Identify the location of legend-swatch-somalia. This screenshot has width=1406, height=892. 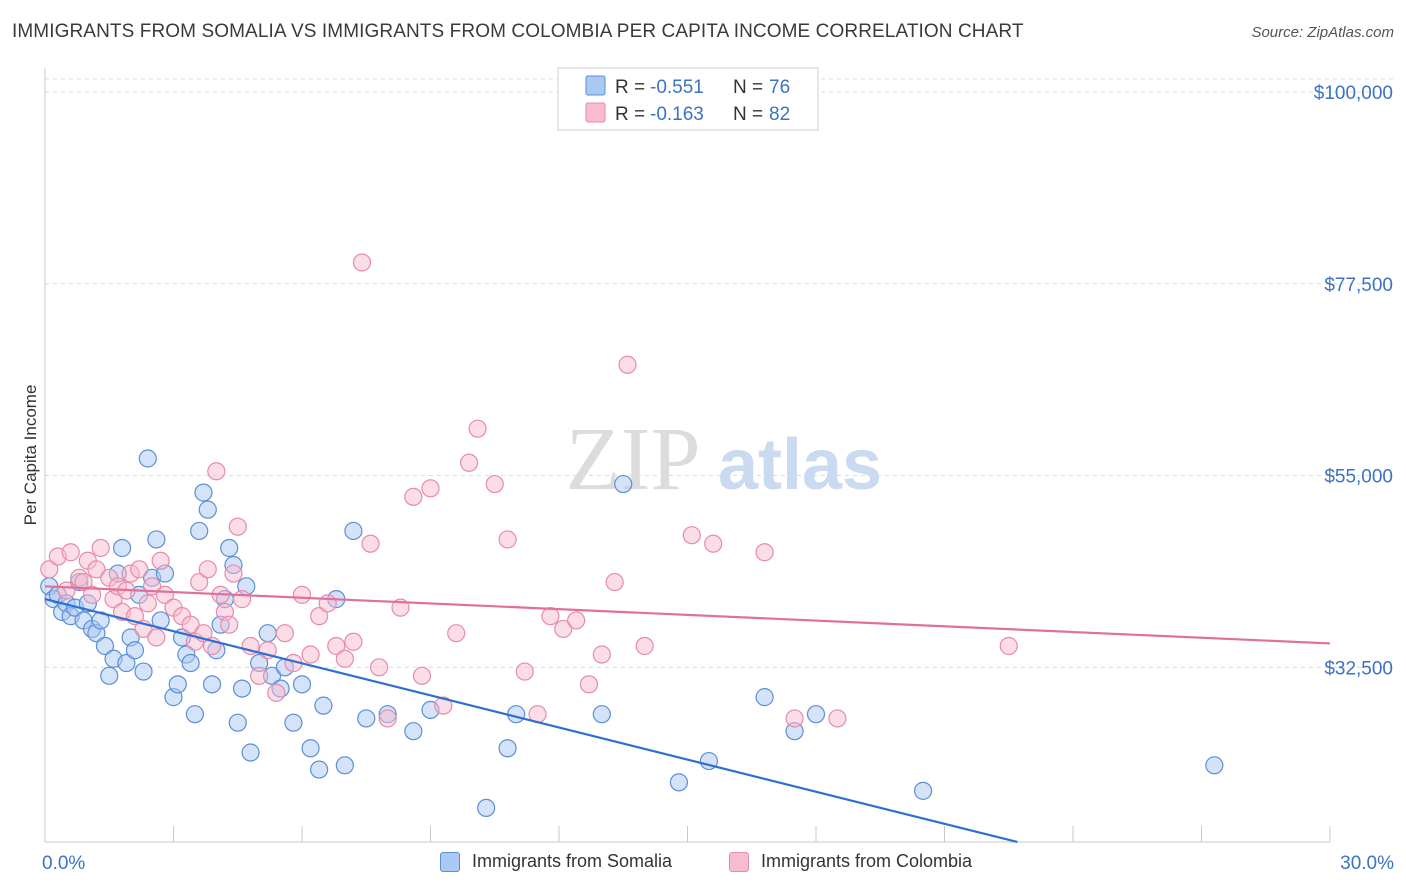
(595, 85).